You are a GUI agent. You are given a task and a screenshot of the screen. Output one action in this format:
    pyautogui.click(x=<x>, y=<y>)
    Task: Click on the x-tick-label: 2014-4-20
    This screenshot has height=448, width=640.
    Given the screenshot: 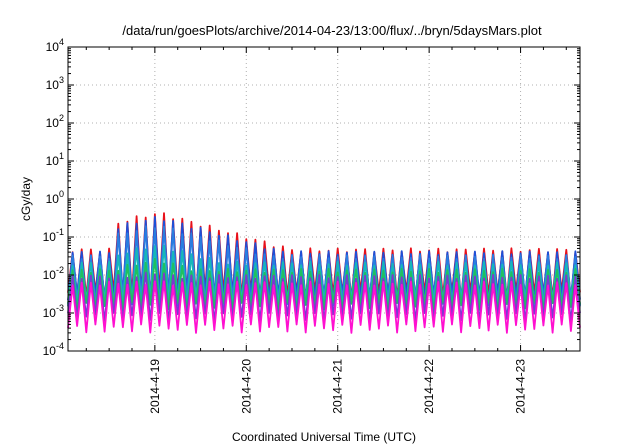 What is the action you would take?
    pyautogui.click(x=246, y=386)
    